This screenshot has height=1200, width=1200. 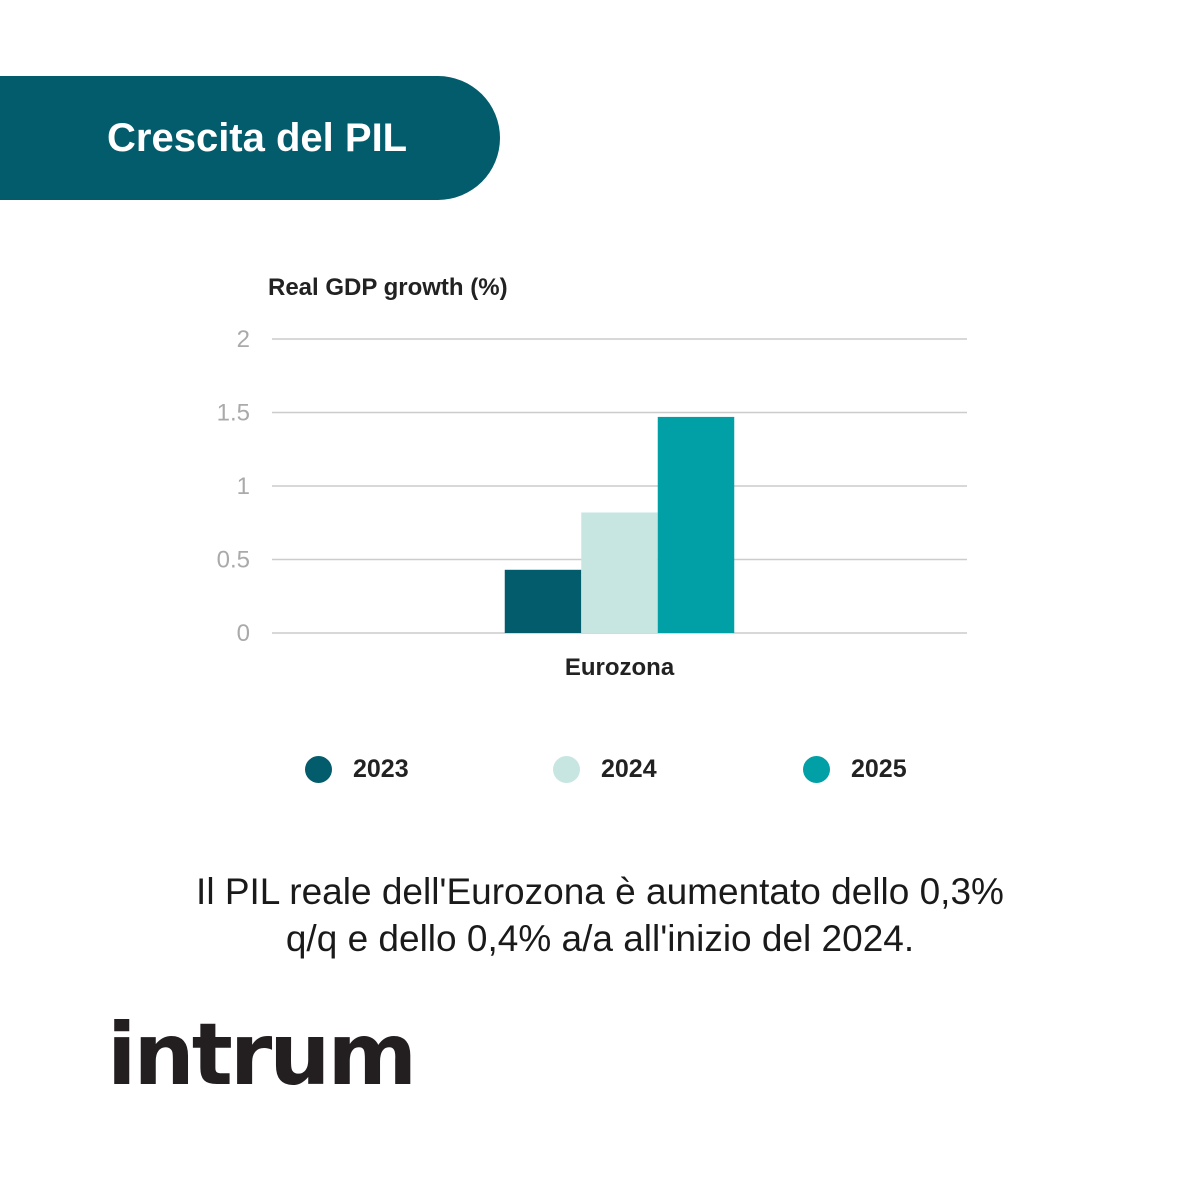 I want to click on intrum-logo: intrum, so click(x=262, y=1055).